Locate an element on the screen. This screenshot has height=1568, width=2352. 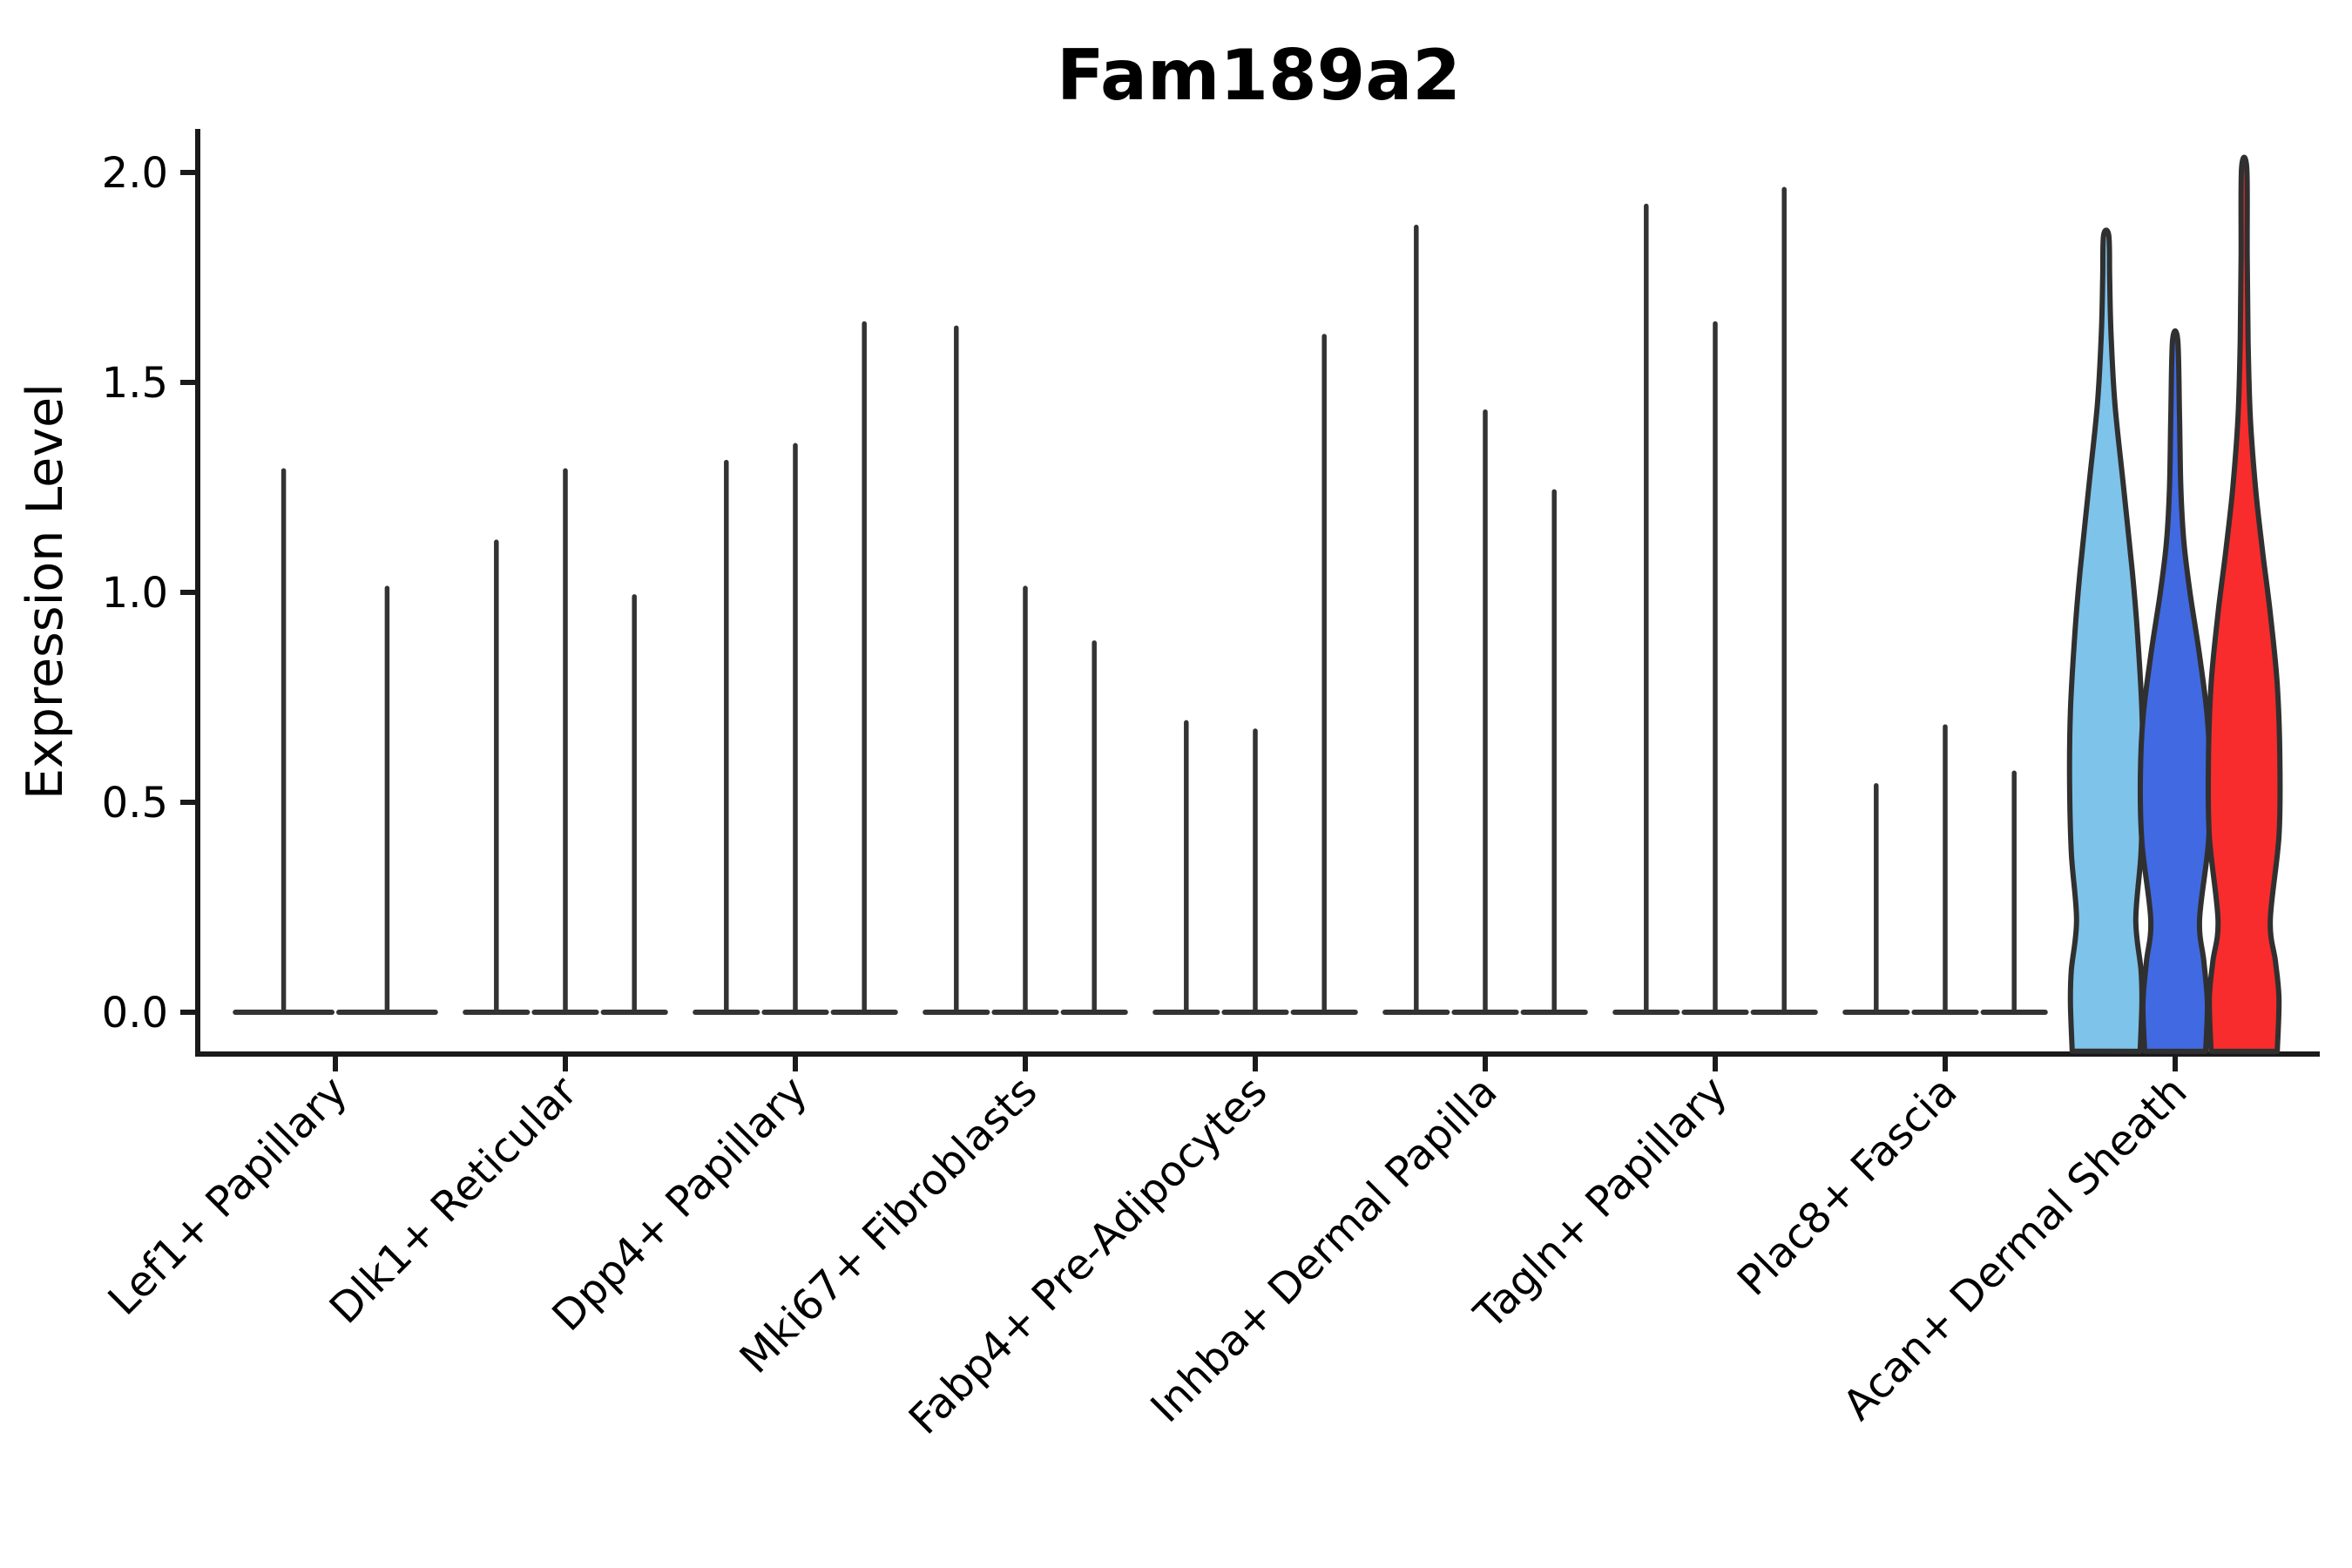
category-label: Dpp4+ Papillary is located at coordinates (679, 1204).